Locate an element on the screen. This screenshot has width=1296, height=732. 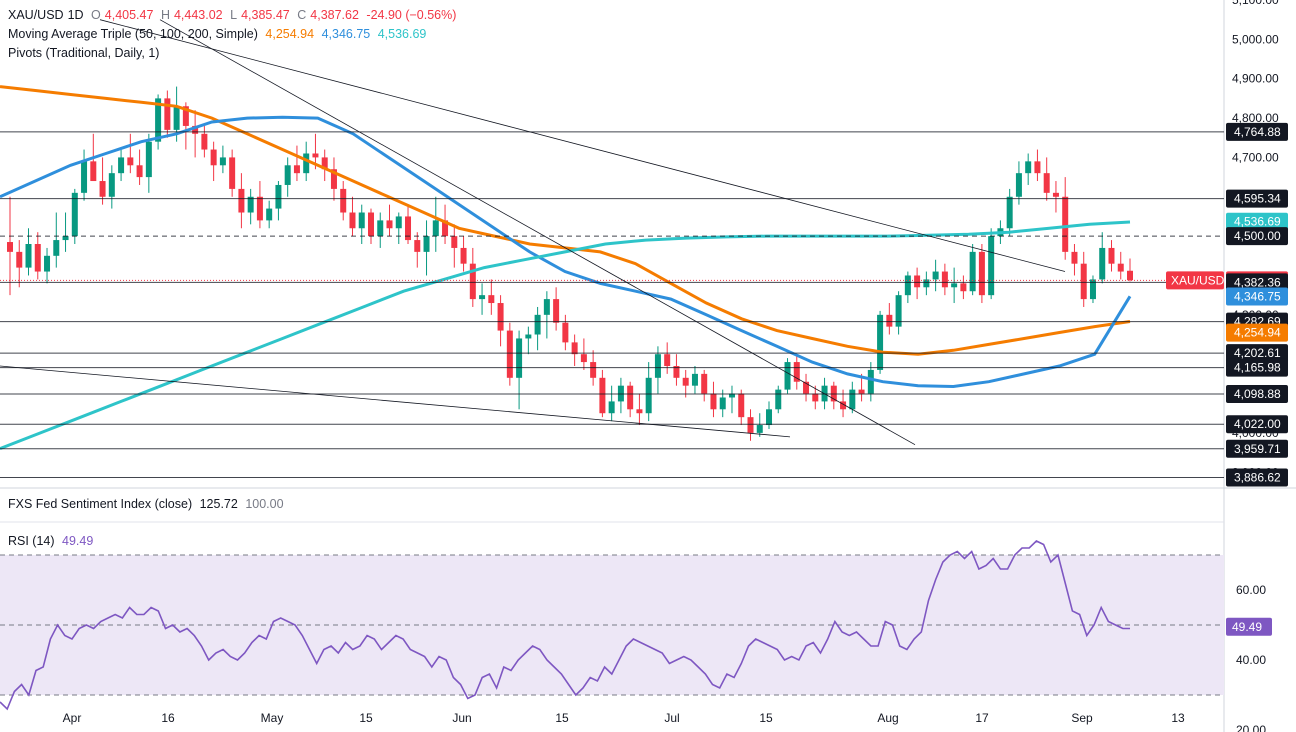
x-tick-label: 16 is located at coordinates (168, 718).